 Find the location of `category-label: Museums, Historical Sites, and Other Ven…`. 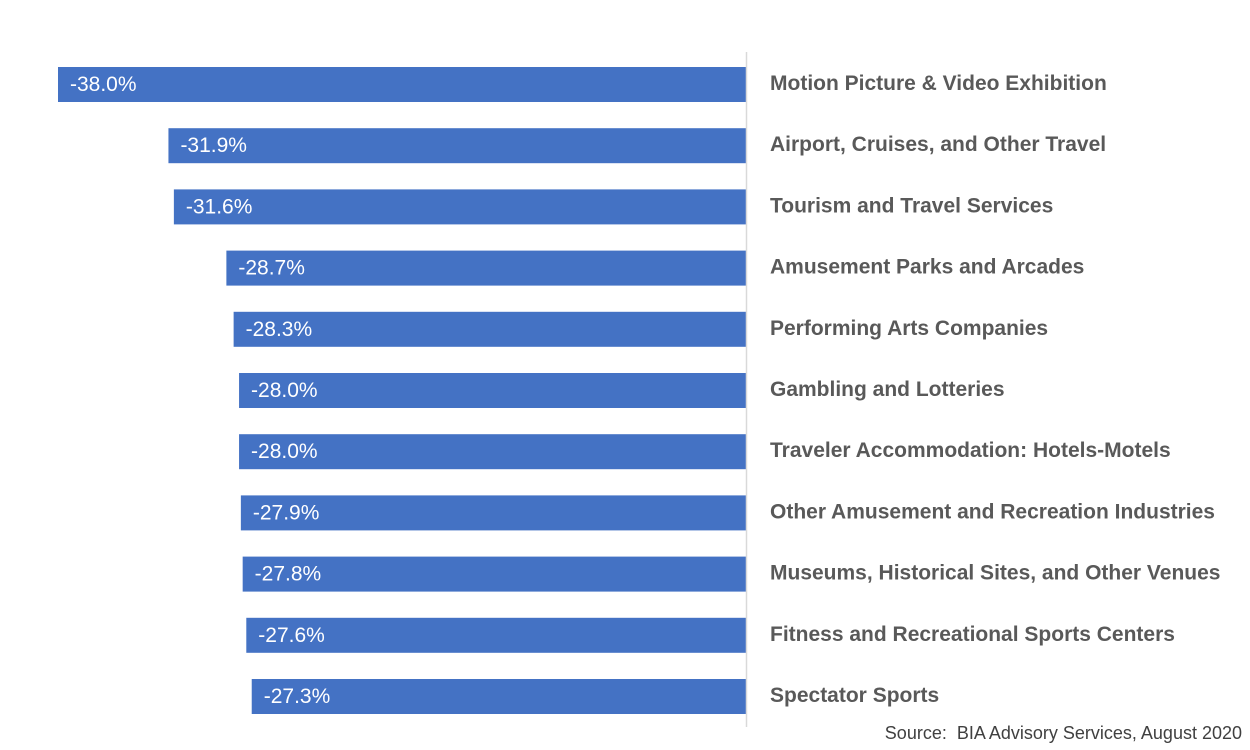

category-label: Museums, Historical Sites, and Other Ven… is located at coordinates (995, 573).